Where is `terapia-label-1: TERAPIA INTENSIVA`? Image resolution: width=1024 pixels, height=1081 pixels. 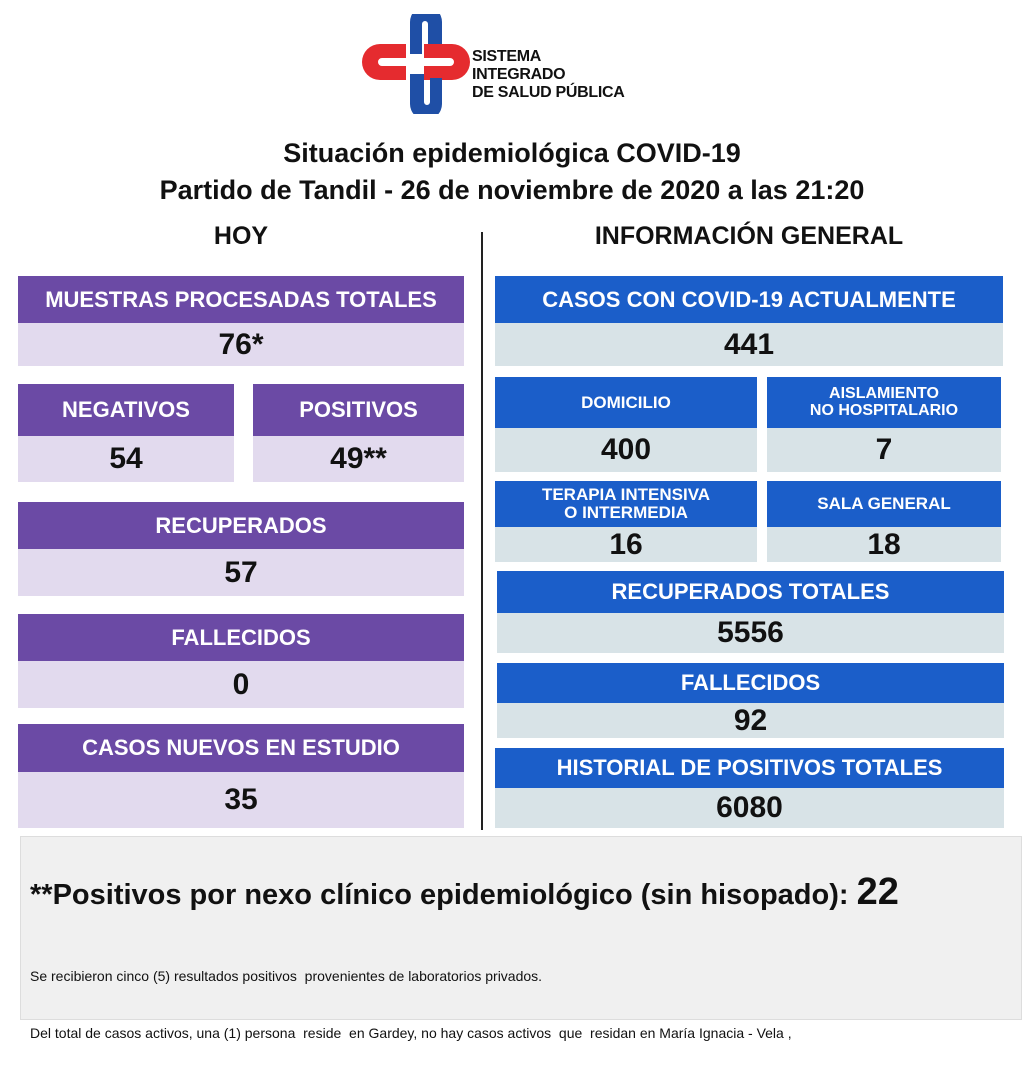 terapia-label-1: TERAPIA INTENSIVA is located at coordinates (626, 495).